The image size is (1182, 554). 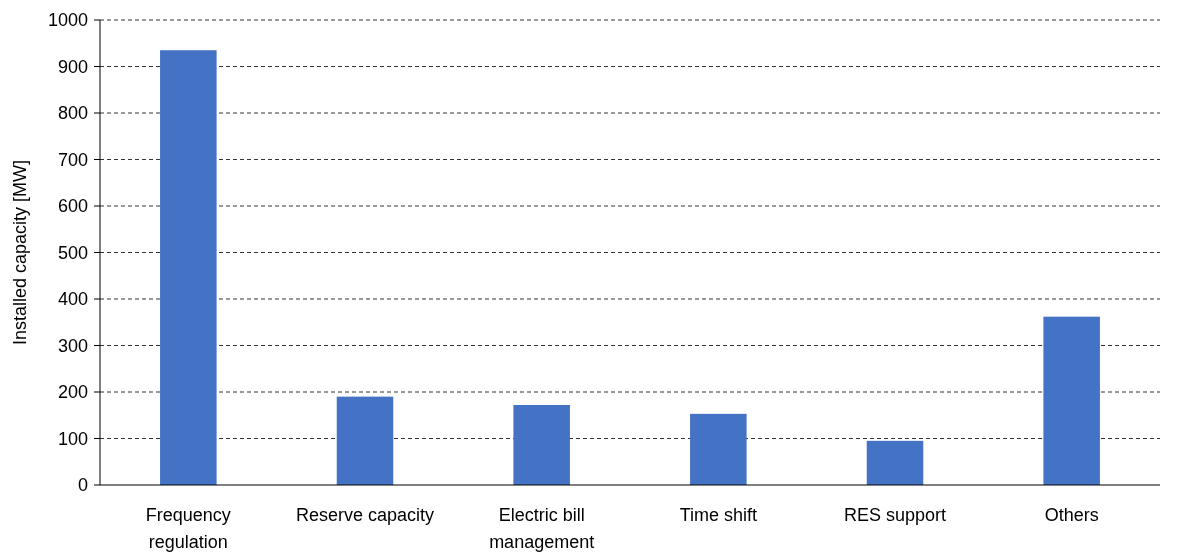 I want to click on x-tick-label: Frequency regulation, so click(x=188, y=528).